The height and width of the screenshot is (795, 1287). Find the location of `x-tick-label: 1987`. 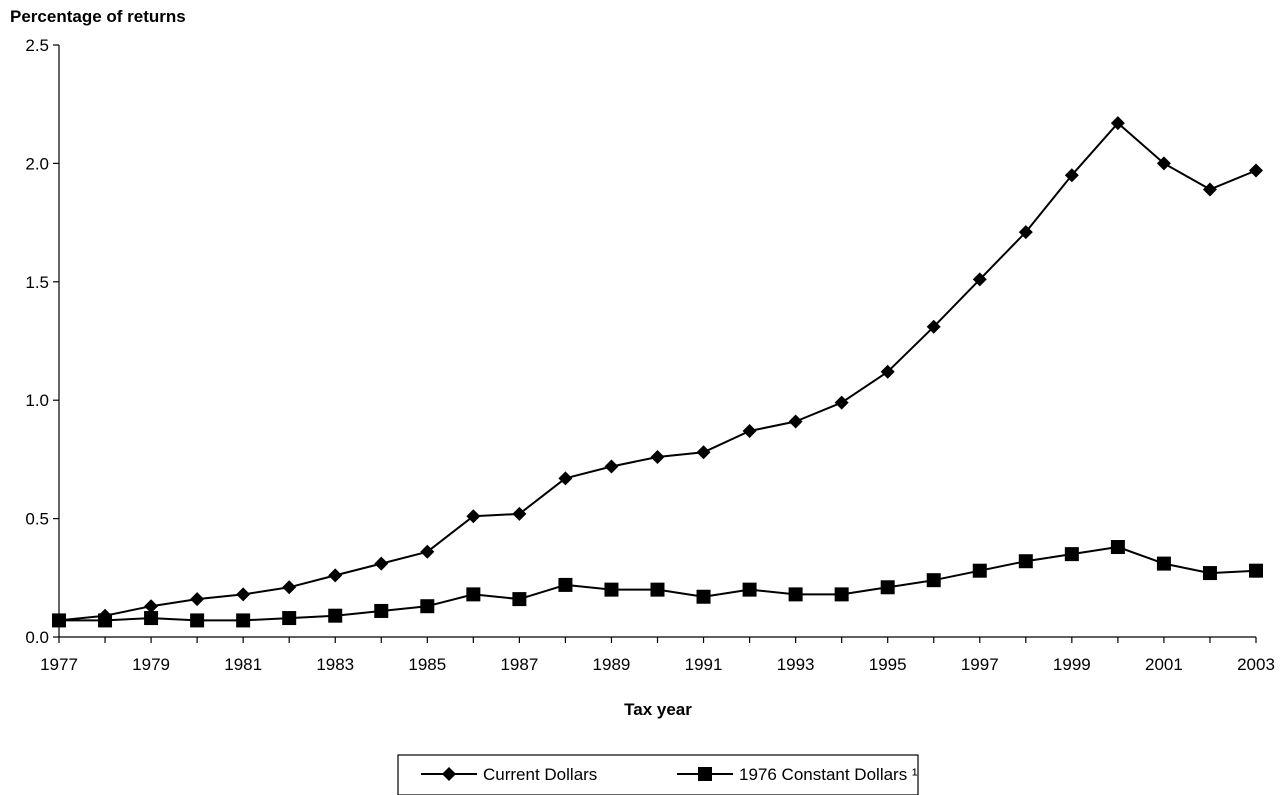

x-tick-label: 1987 is located at coordinates (519, 664).